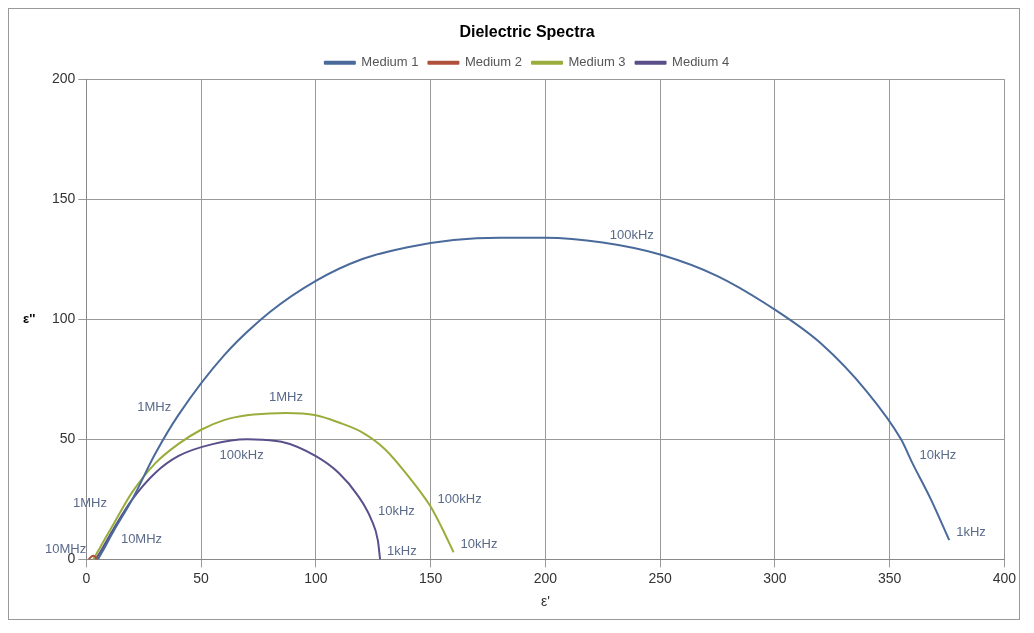 The width and height of the screenshot is (1034, 633). Describe the element at coordinates (67, 438) in the screenshot. I see `y-tick-label: 50` at that location.